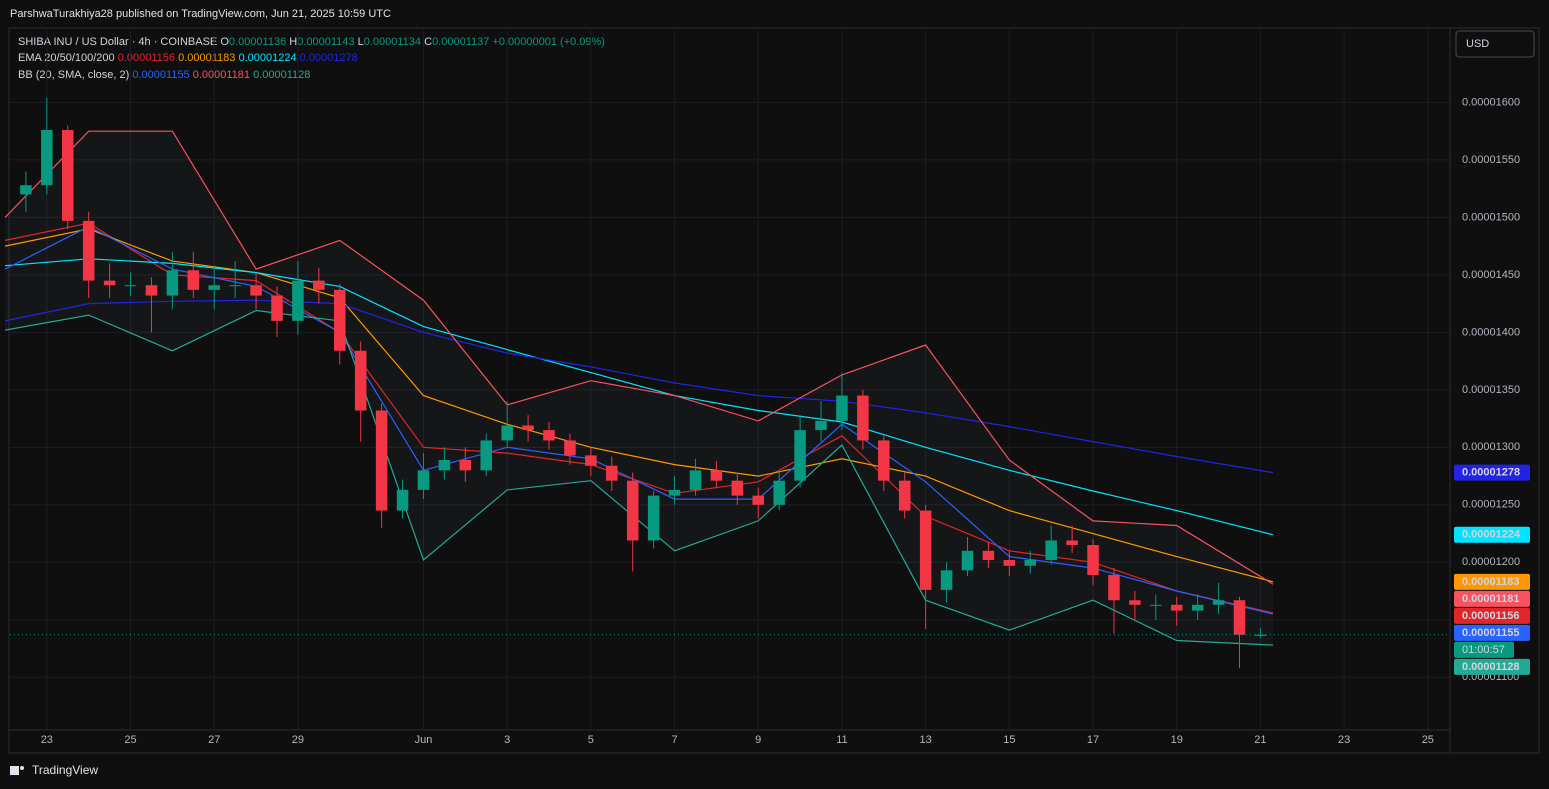 The width and height of the screenshot is (1549, 789). What do you see at coordinates (1491, 667) in the screenshot?
I see `price-badge-label: 0.00001128` at bounding box center [1491, 667].